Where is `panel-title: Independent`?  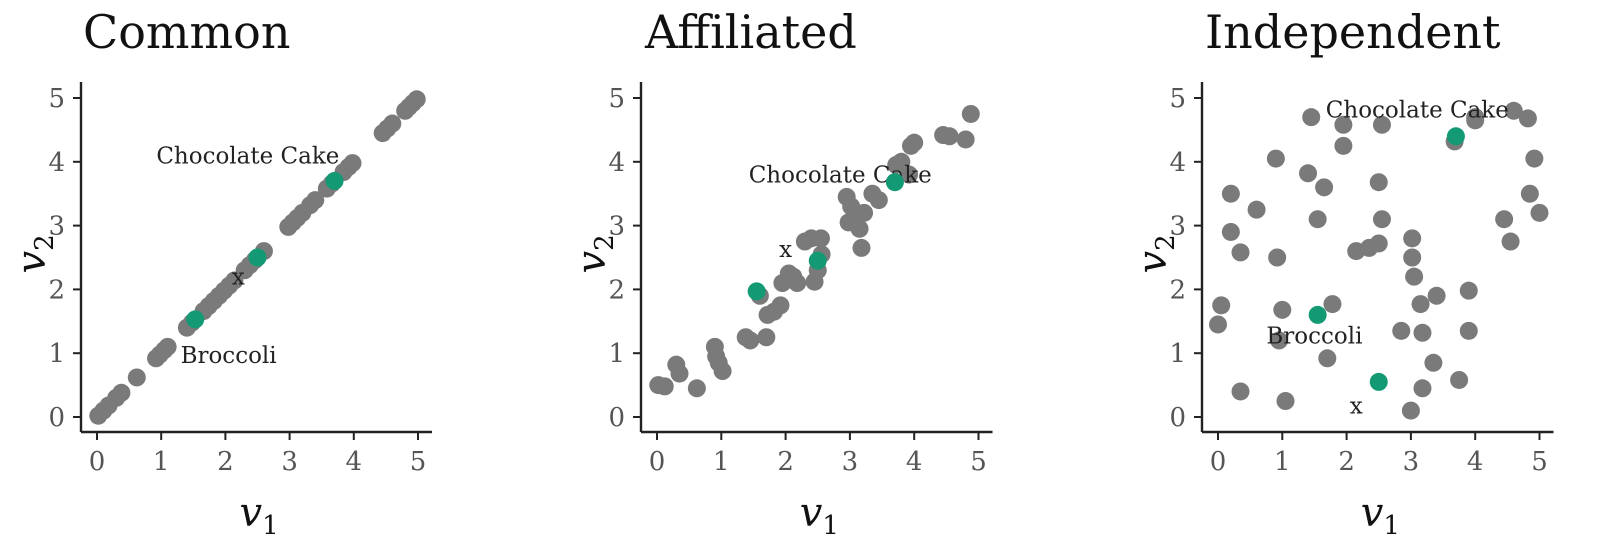 panel-title: Independent is located at coordinates (1353, 32).